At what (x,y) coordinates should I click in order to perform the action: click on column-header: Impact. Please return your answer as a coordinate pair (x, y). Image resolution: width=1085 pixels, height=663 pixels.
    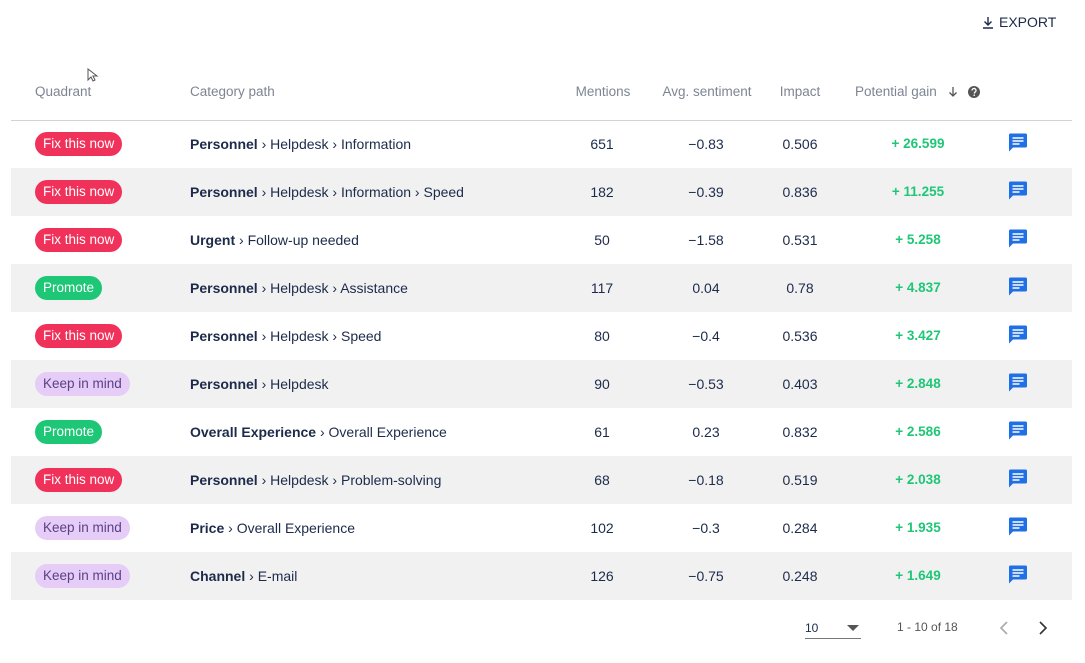
    Looking at the image, I should click on (800, 91).